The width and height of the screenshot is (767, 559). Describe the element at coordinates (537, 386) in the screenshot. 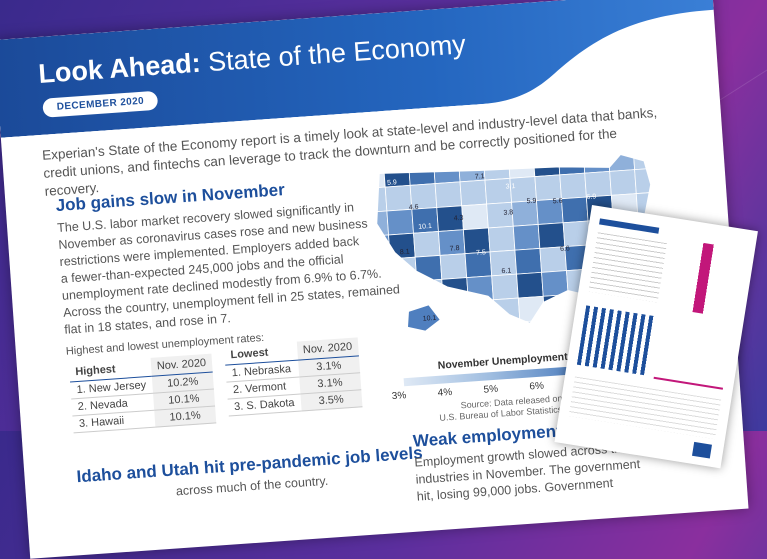

I see `legend-tick: 6%` at that location.